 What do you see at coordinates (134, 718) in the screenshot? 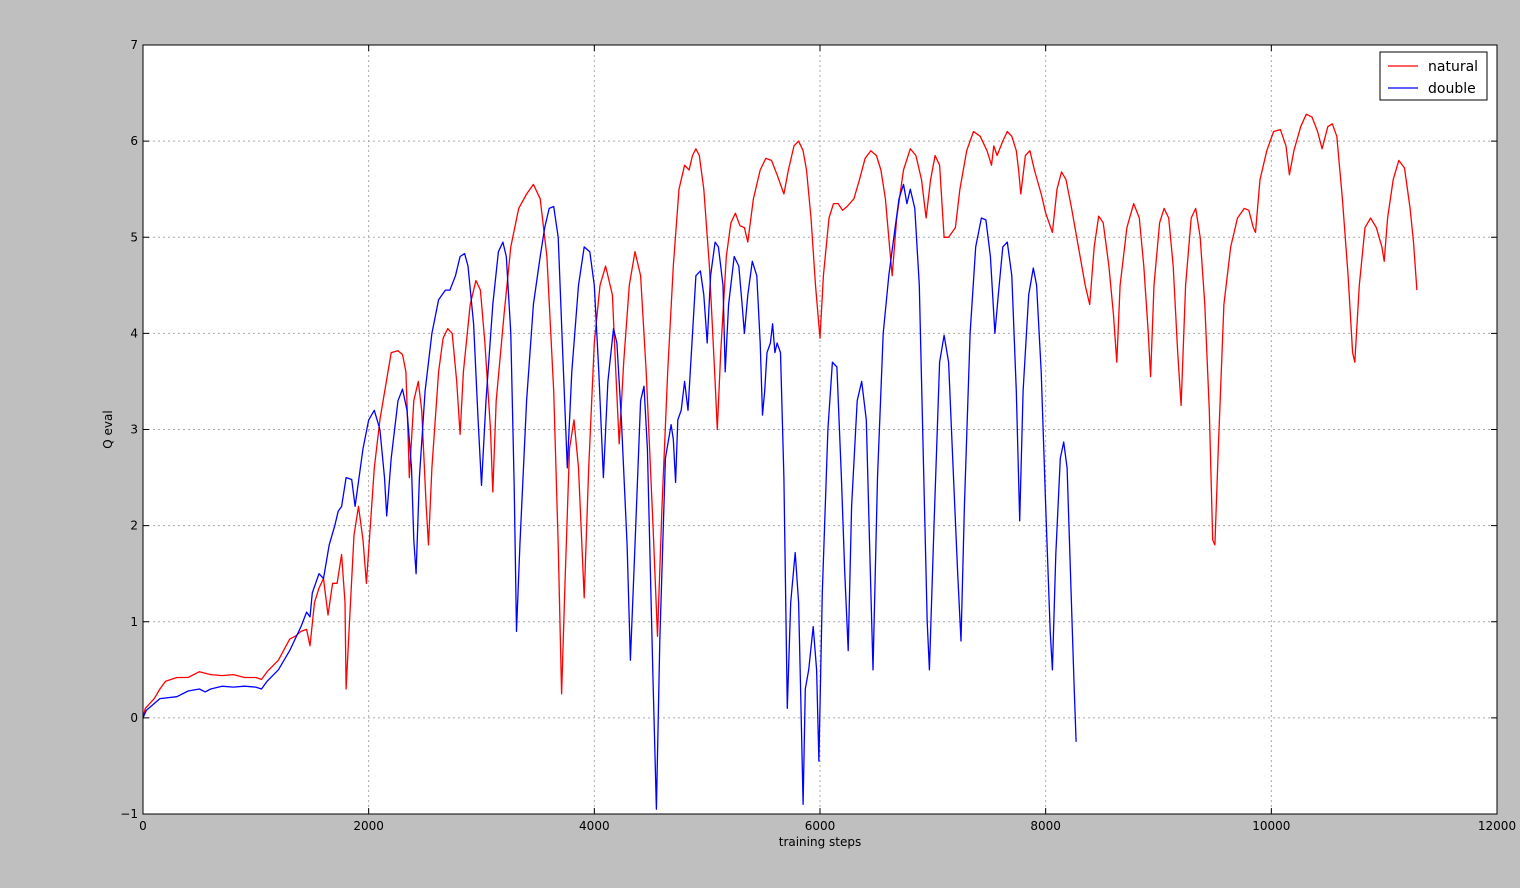
I see `y-tick-label: 0` at bounding box center [134, 718].